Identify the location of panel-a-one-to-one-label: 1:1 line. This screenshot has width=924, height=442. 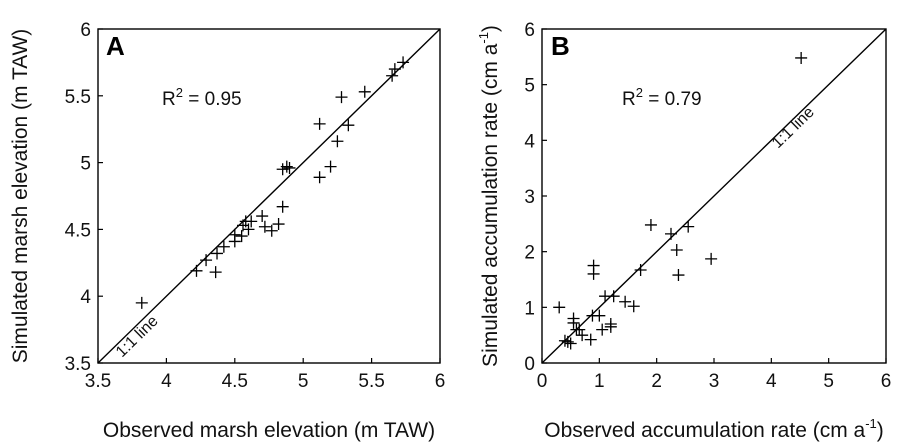
(137, 337).